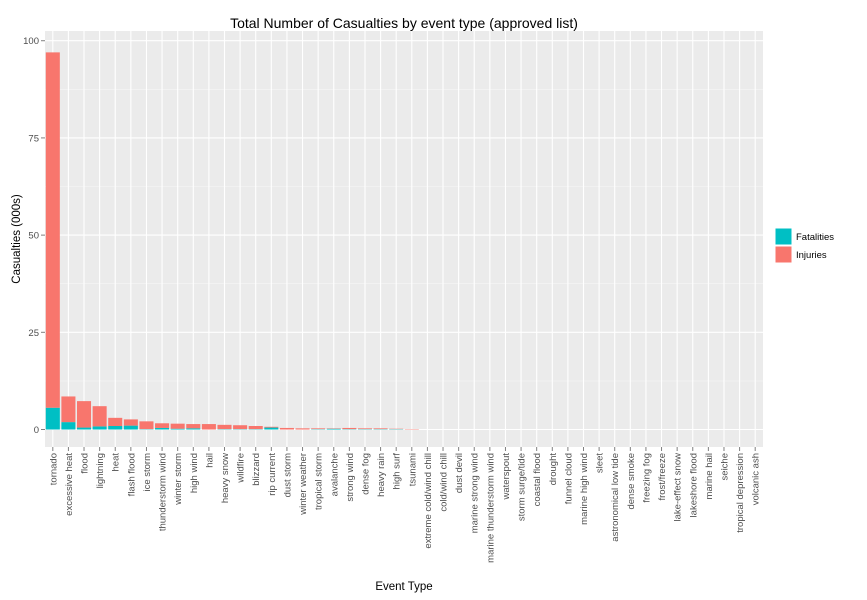  I want to click on x-tick-label: tropical depression, so click(740, 493).